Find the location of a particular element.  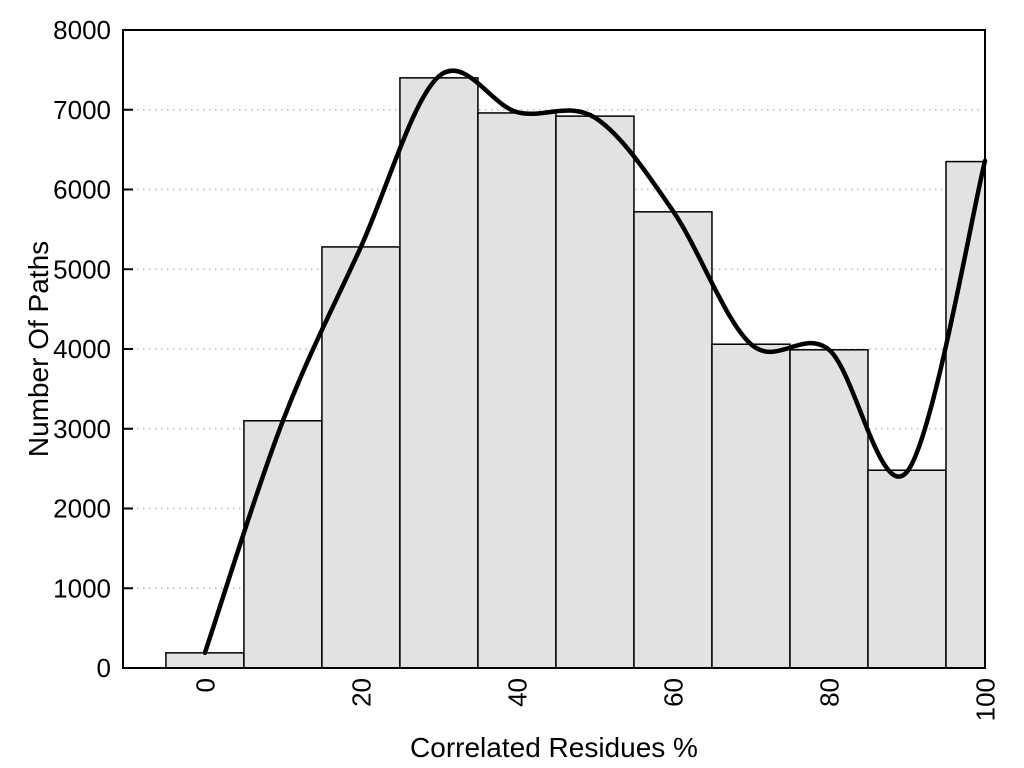

x-tick-label: 80 is located at coordinates (829, 692).